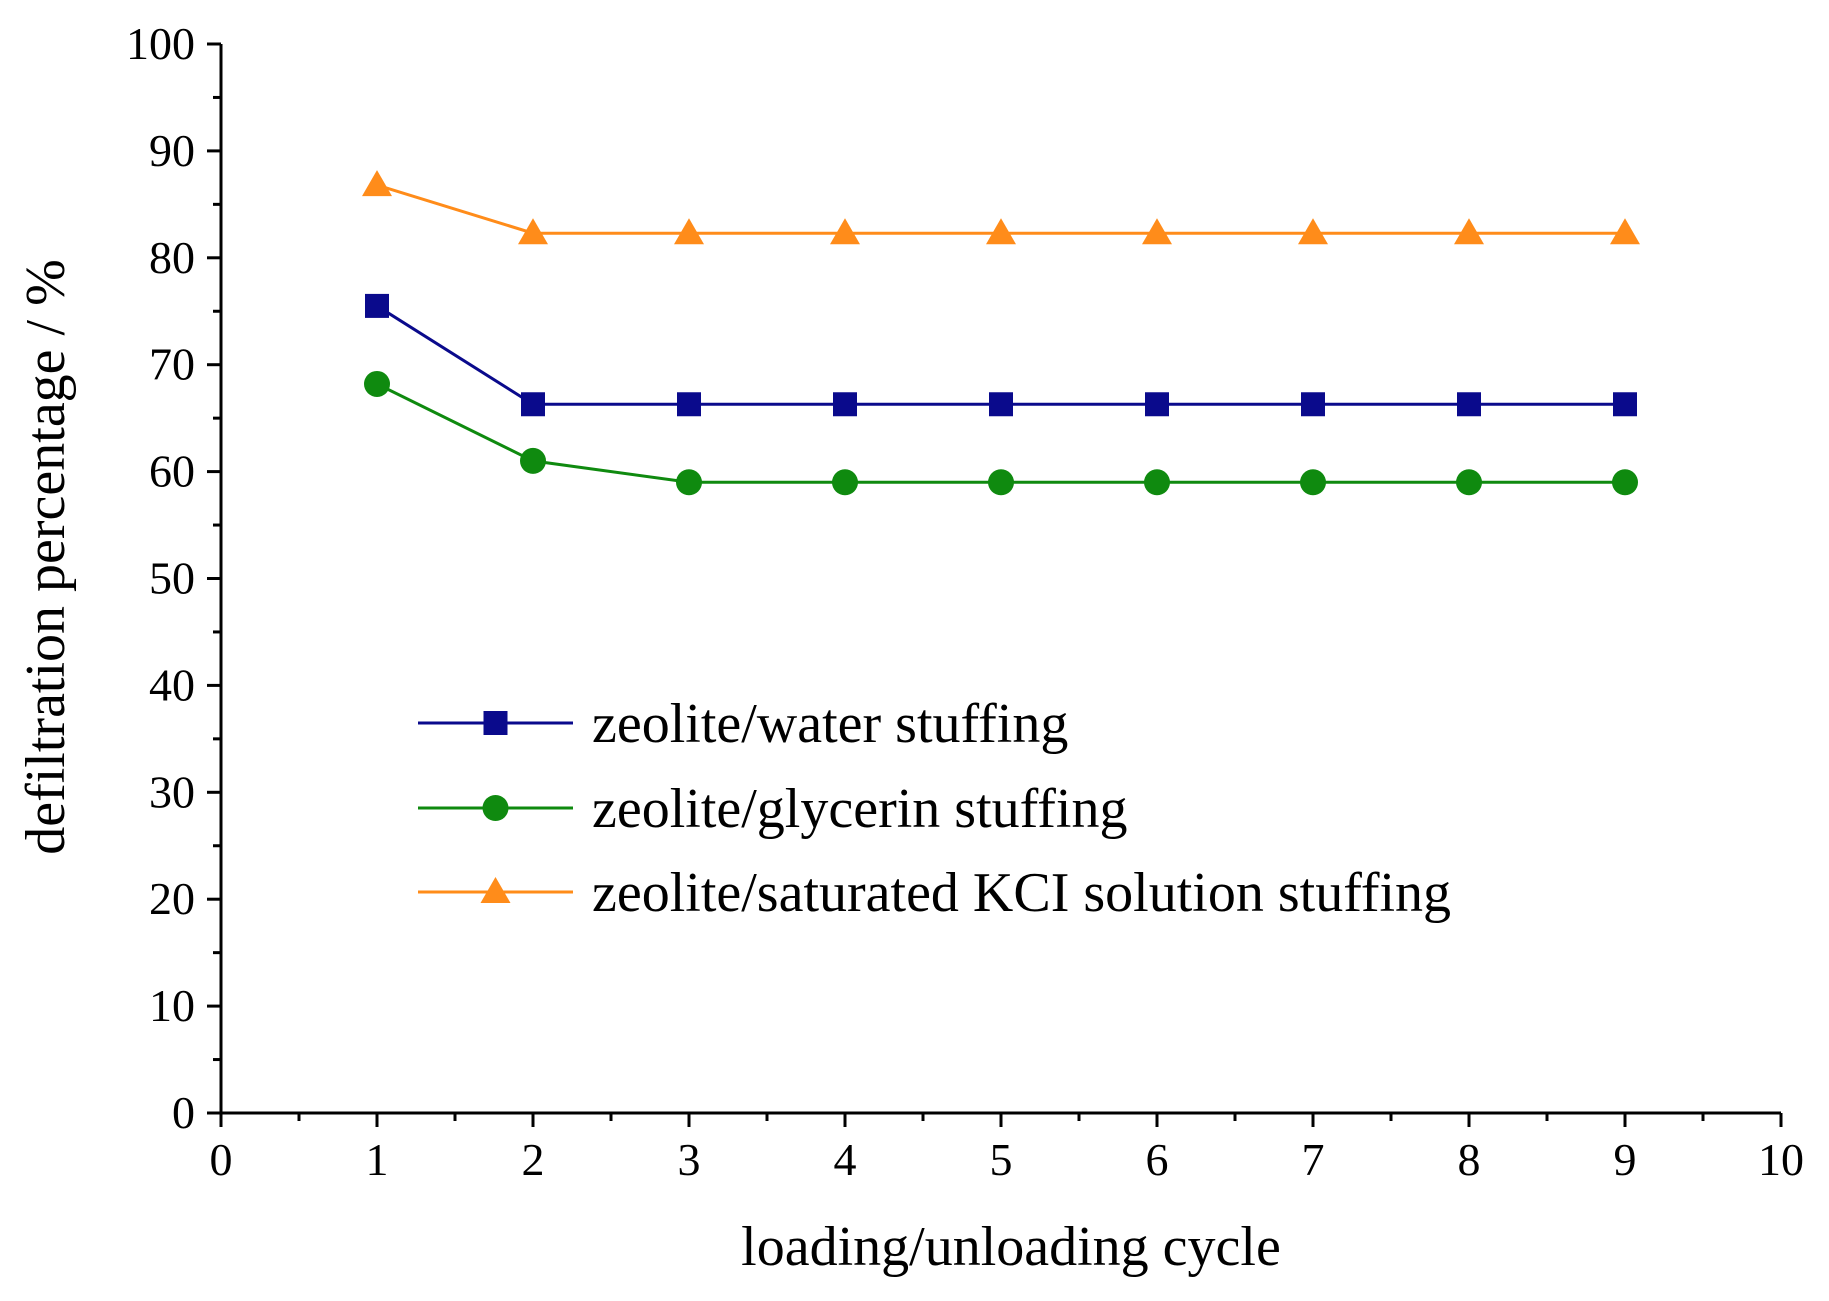  What do you see at coordinates (172, 364) in the screenshot?
I see `y-tick-label: 70` at bounding box center [172, 364].